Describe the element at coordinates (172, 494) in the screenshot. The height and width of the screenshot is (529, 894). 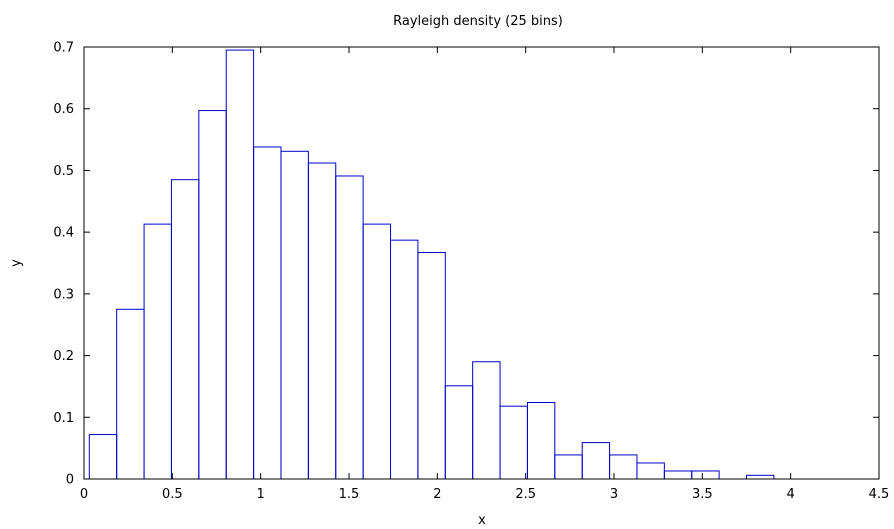
I see `x-tick-label: 0.5` at that location.